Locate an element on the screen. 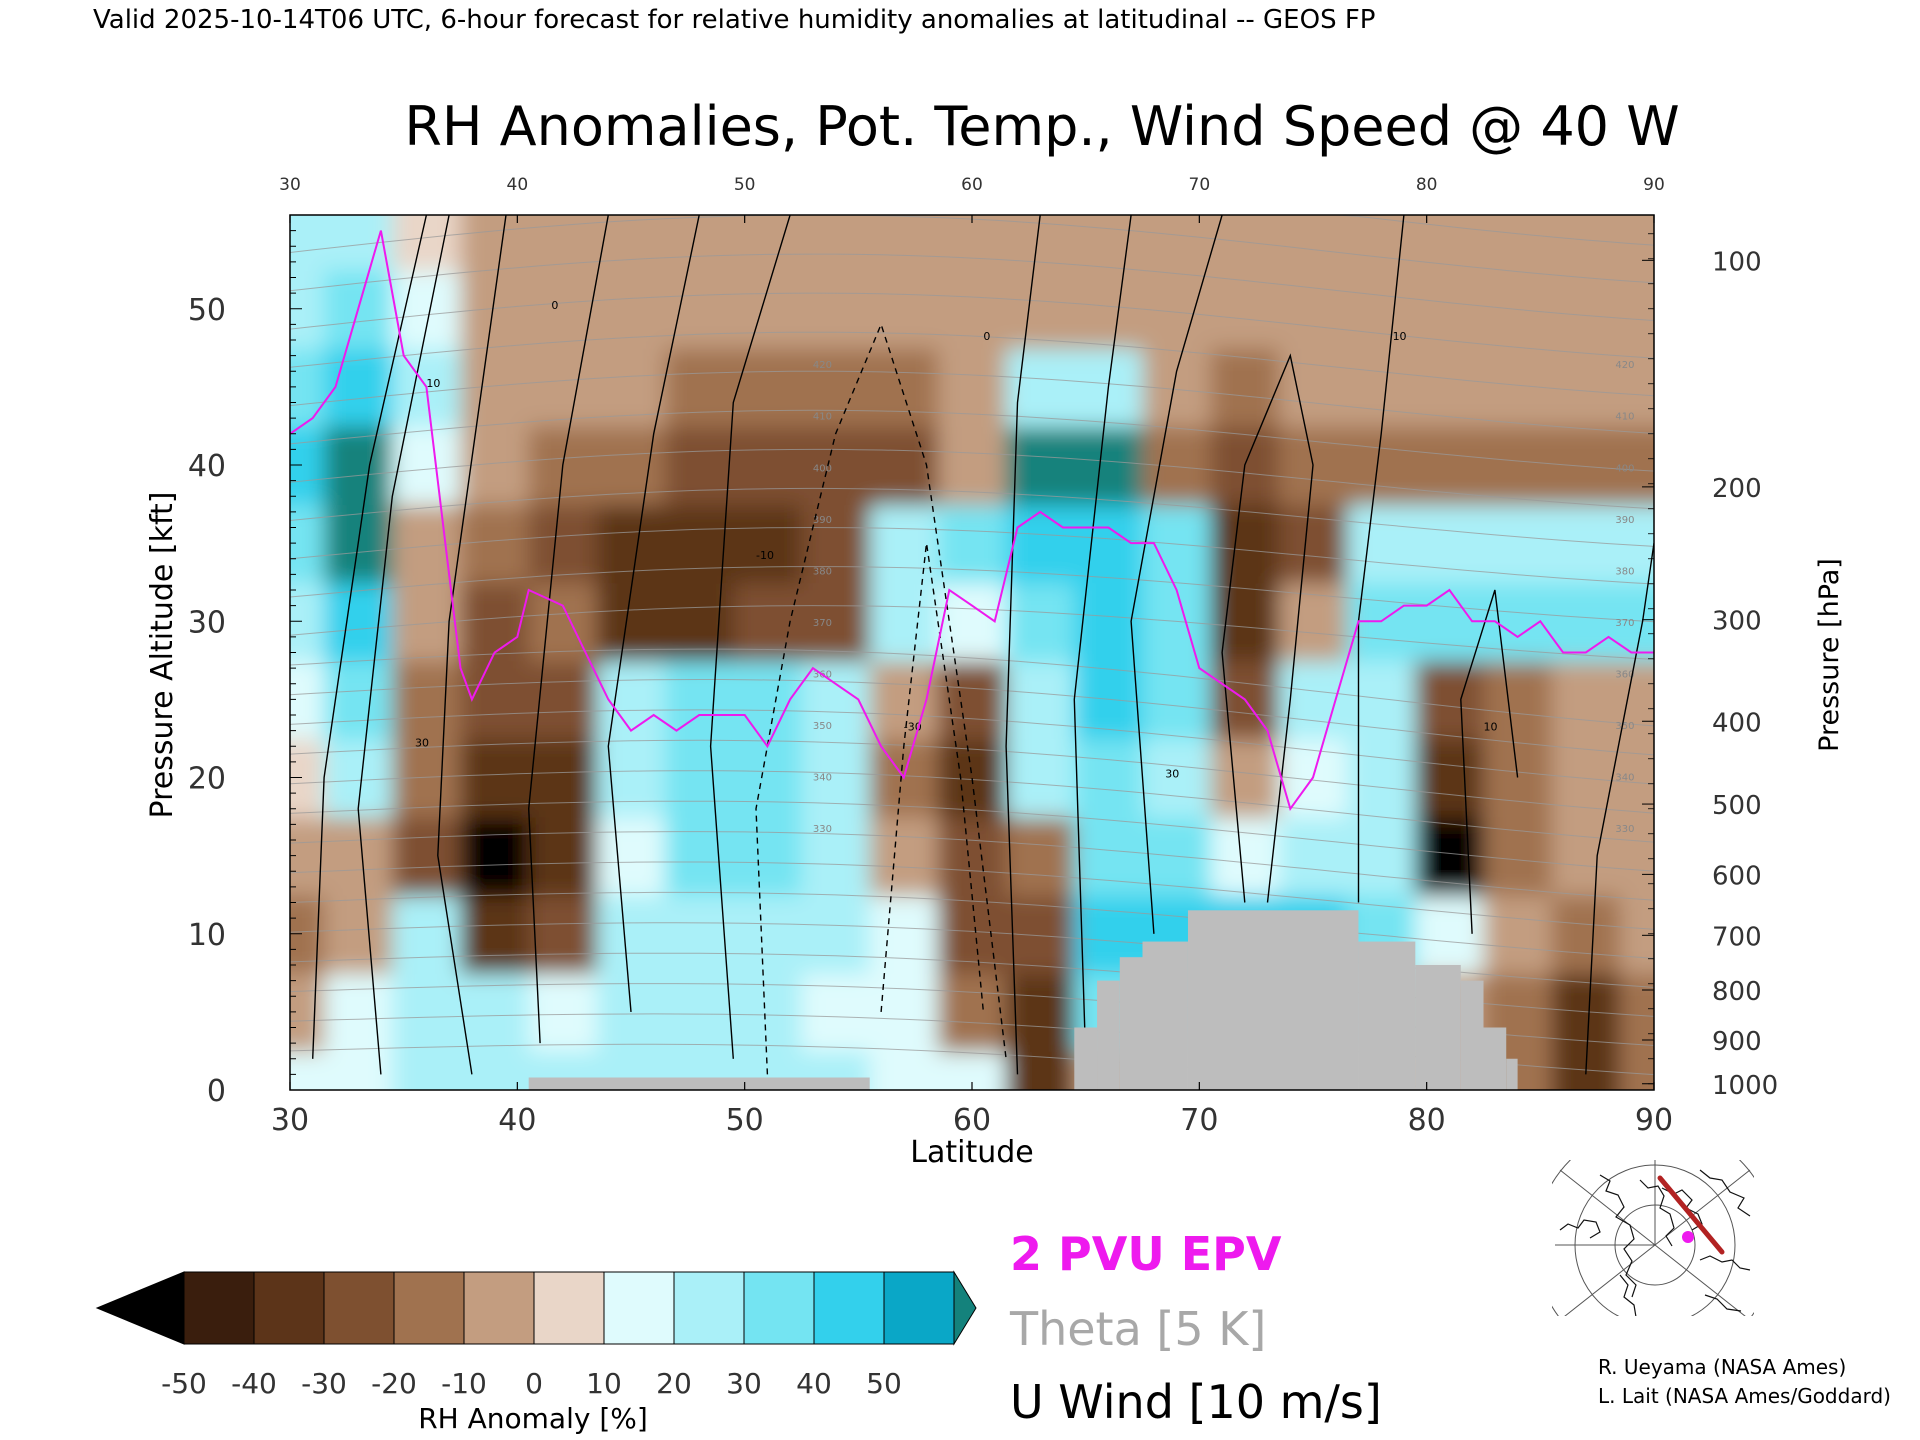 The width and height of the screenshot is (1920, 1440). credit-line-1: R. Ueyama (NASA Ames) is located at coordinates (1722, 1367).